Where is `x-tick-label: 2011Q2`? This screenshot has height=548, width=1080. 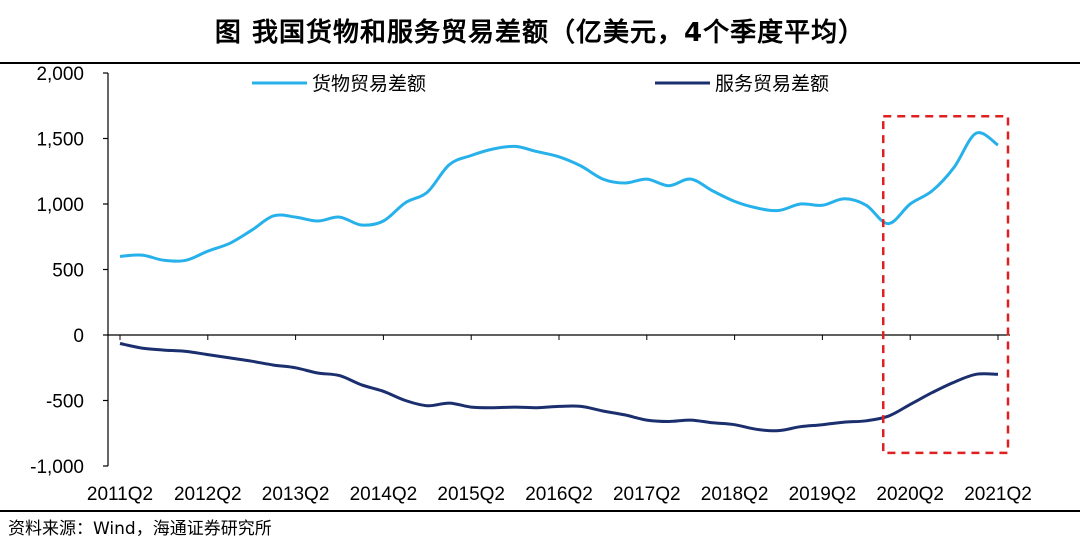 x-tick-label: 2011Q2 is located at coordinates (120, 494).